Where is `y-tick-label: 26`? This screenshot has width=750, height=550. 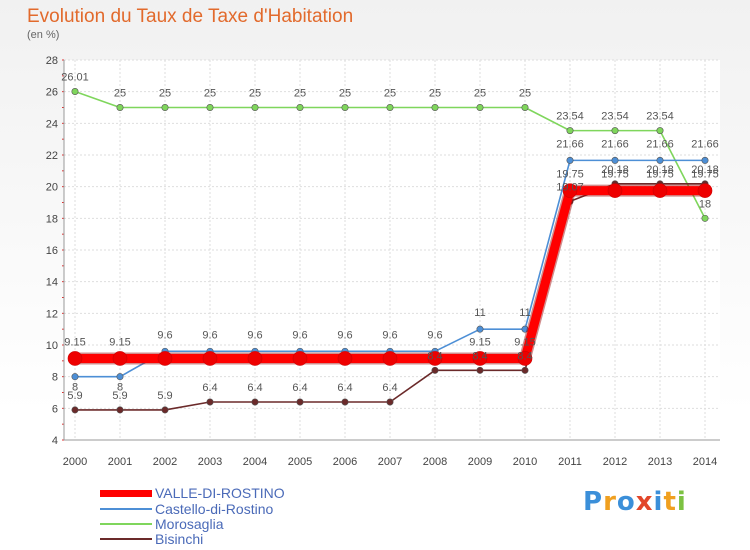
y-tick-label: 26 is located at coordinates (52, 93).